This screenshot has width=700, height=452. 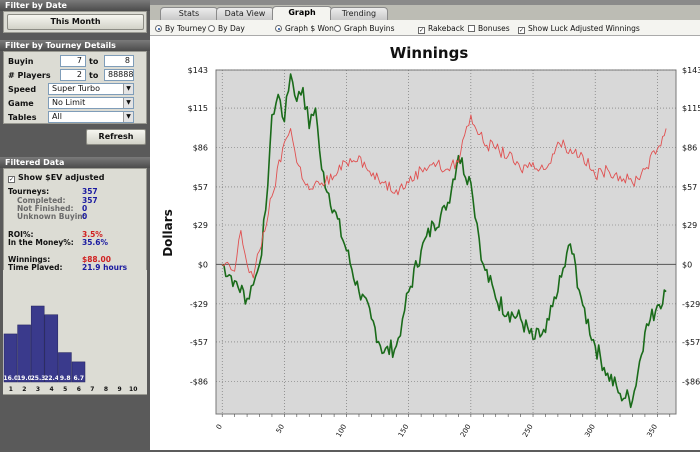 What do you see at coordinates (45, 208) in the screenshot?
I see `stat-label: Not Finished:` at bounding box center [45, 208].